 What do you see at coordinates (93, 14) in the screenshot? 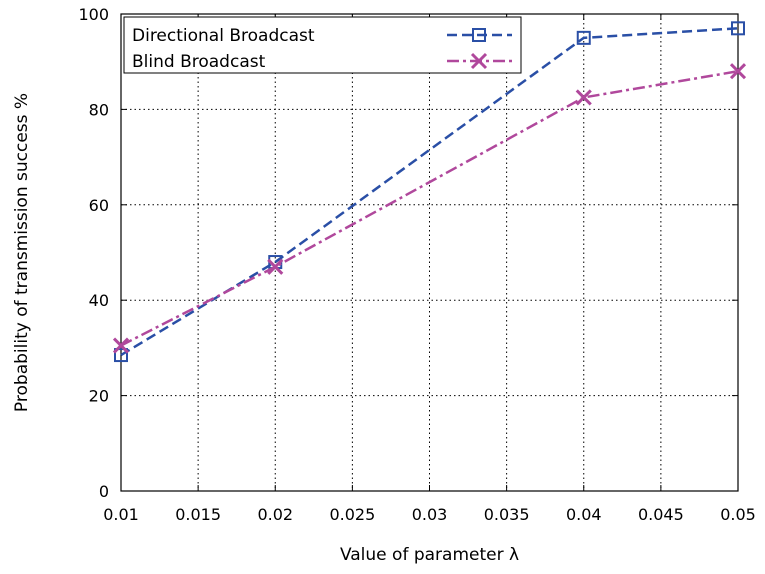
I see `y-tick-label: 100` at bounding box center [93, 14].